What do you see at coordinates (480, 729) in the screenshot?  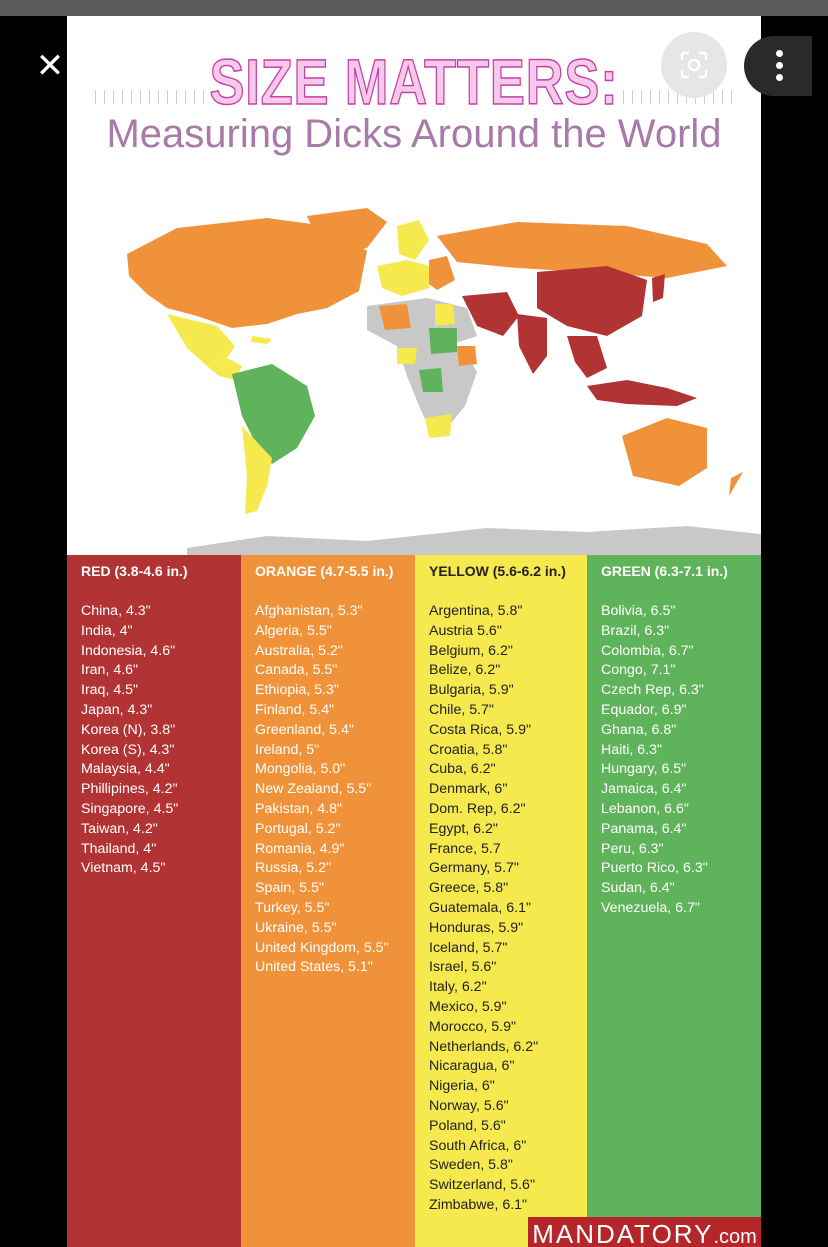 I see `list-item: Costa Rica, 5.9"` at bounding box center [480, 729].